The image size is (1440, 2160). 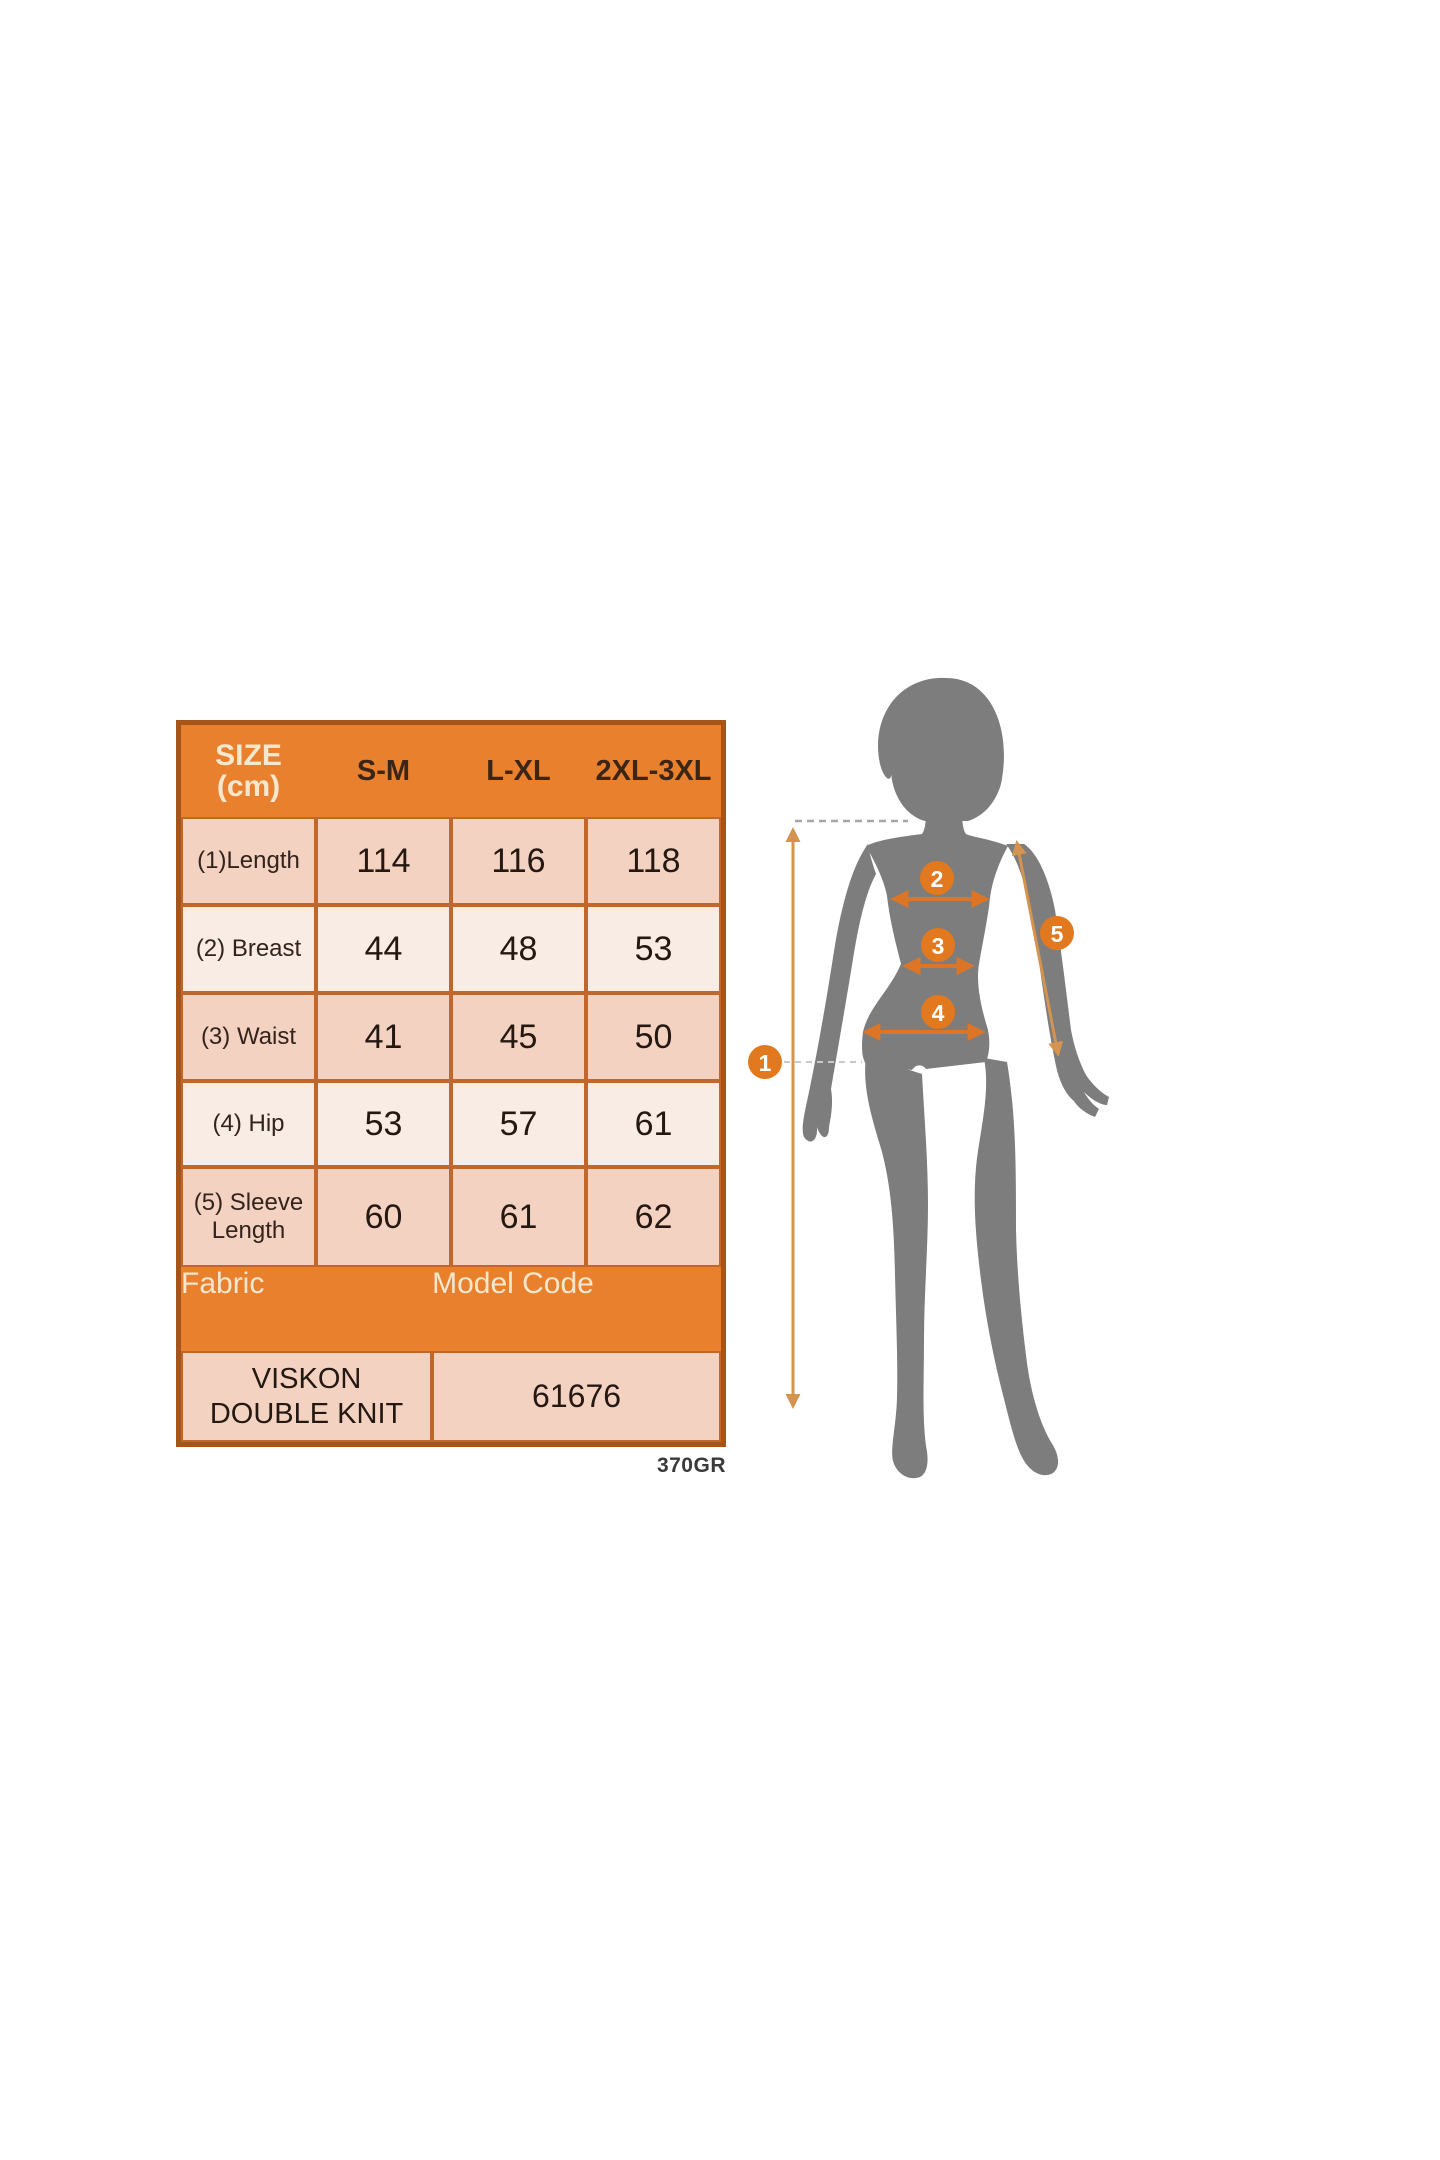 I want to click on row-label-length: (1)Length, so click(x=248, y=861).